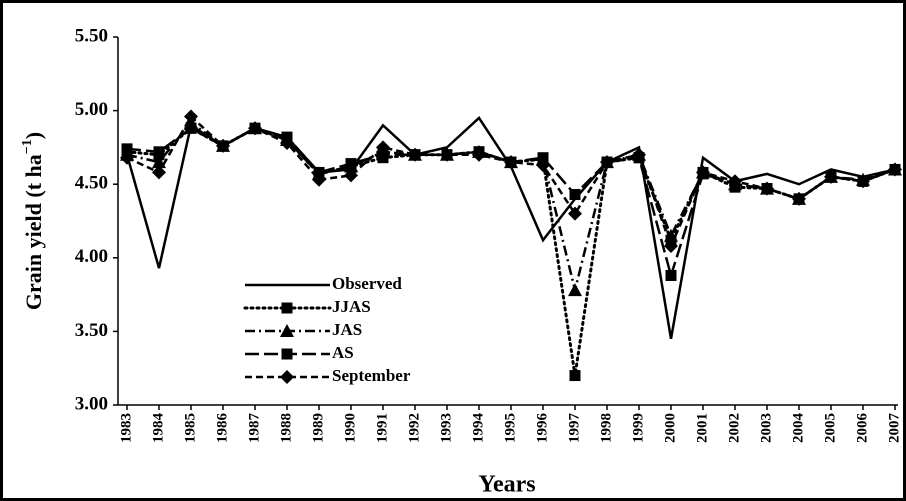  I want to click on y-tick-label: 5.50, so click(91, 35).